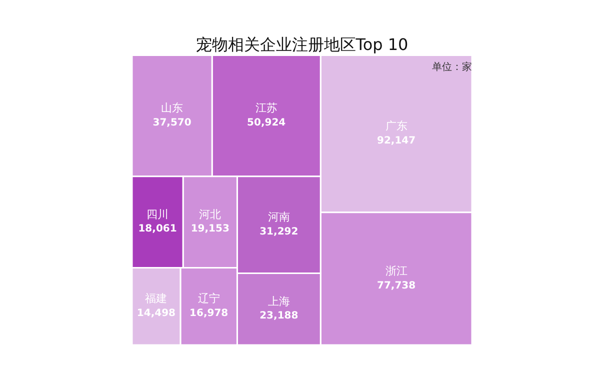 This screenshot has height=365, width=600. I want to click on data-label: 23,188, so click(279, 316).